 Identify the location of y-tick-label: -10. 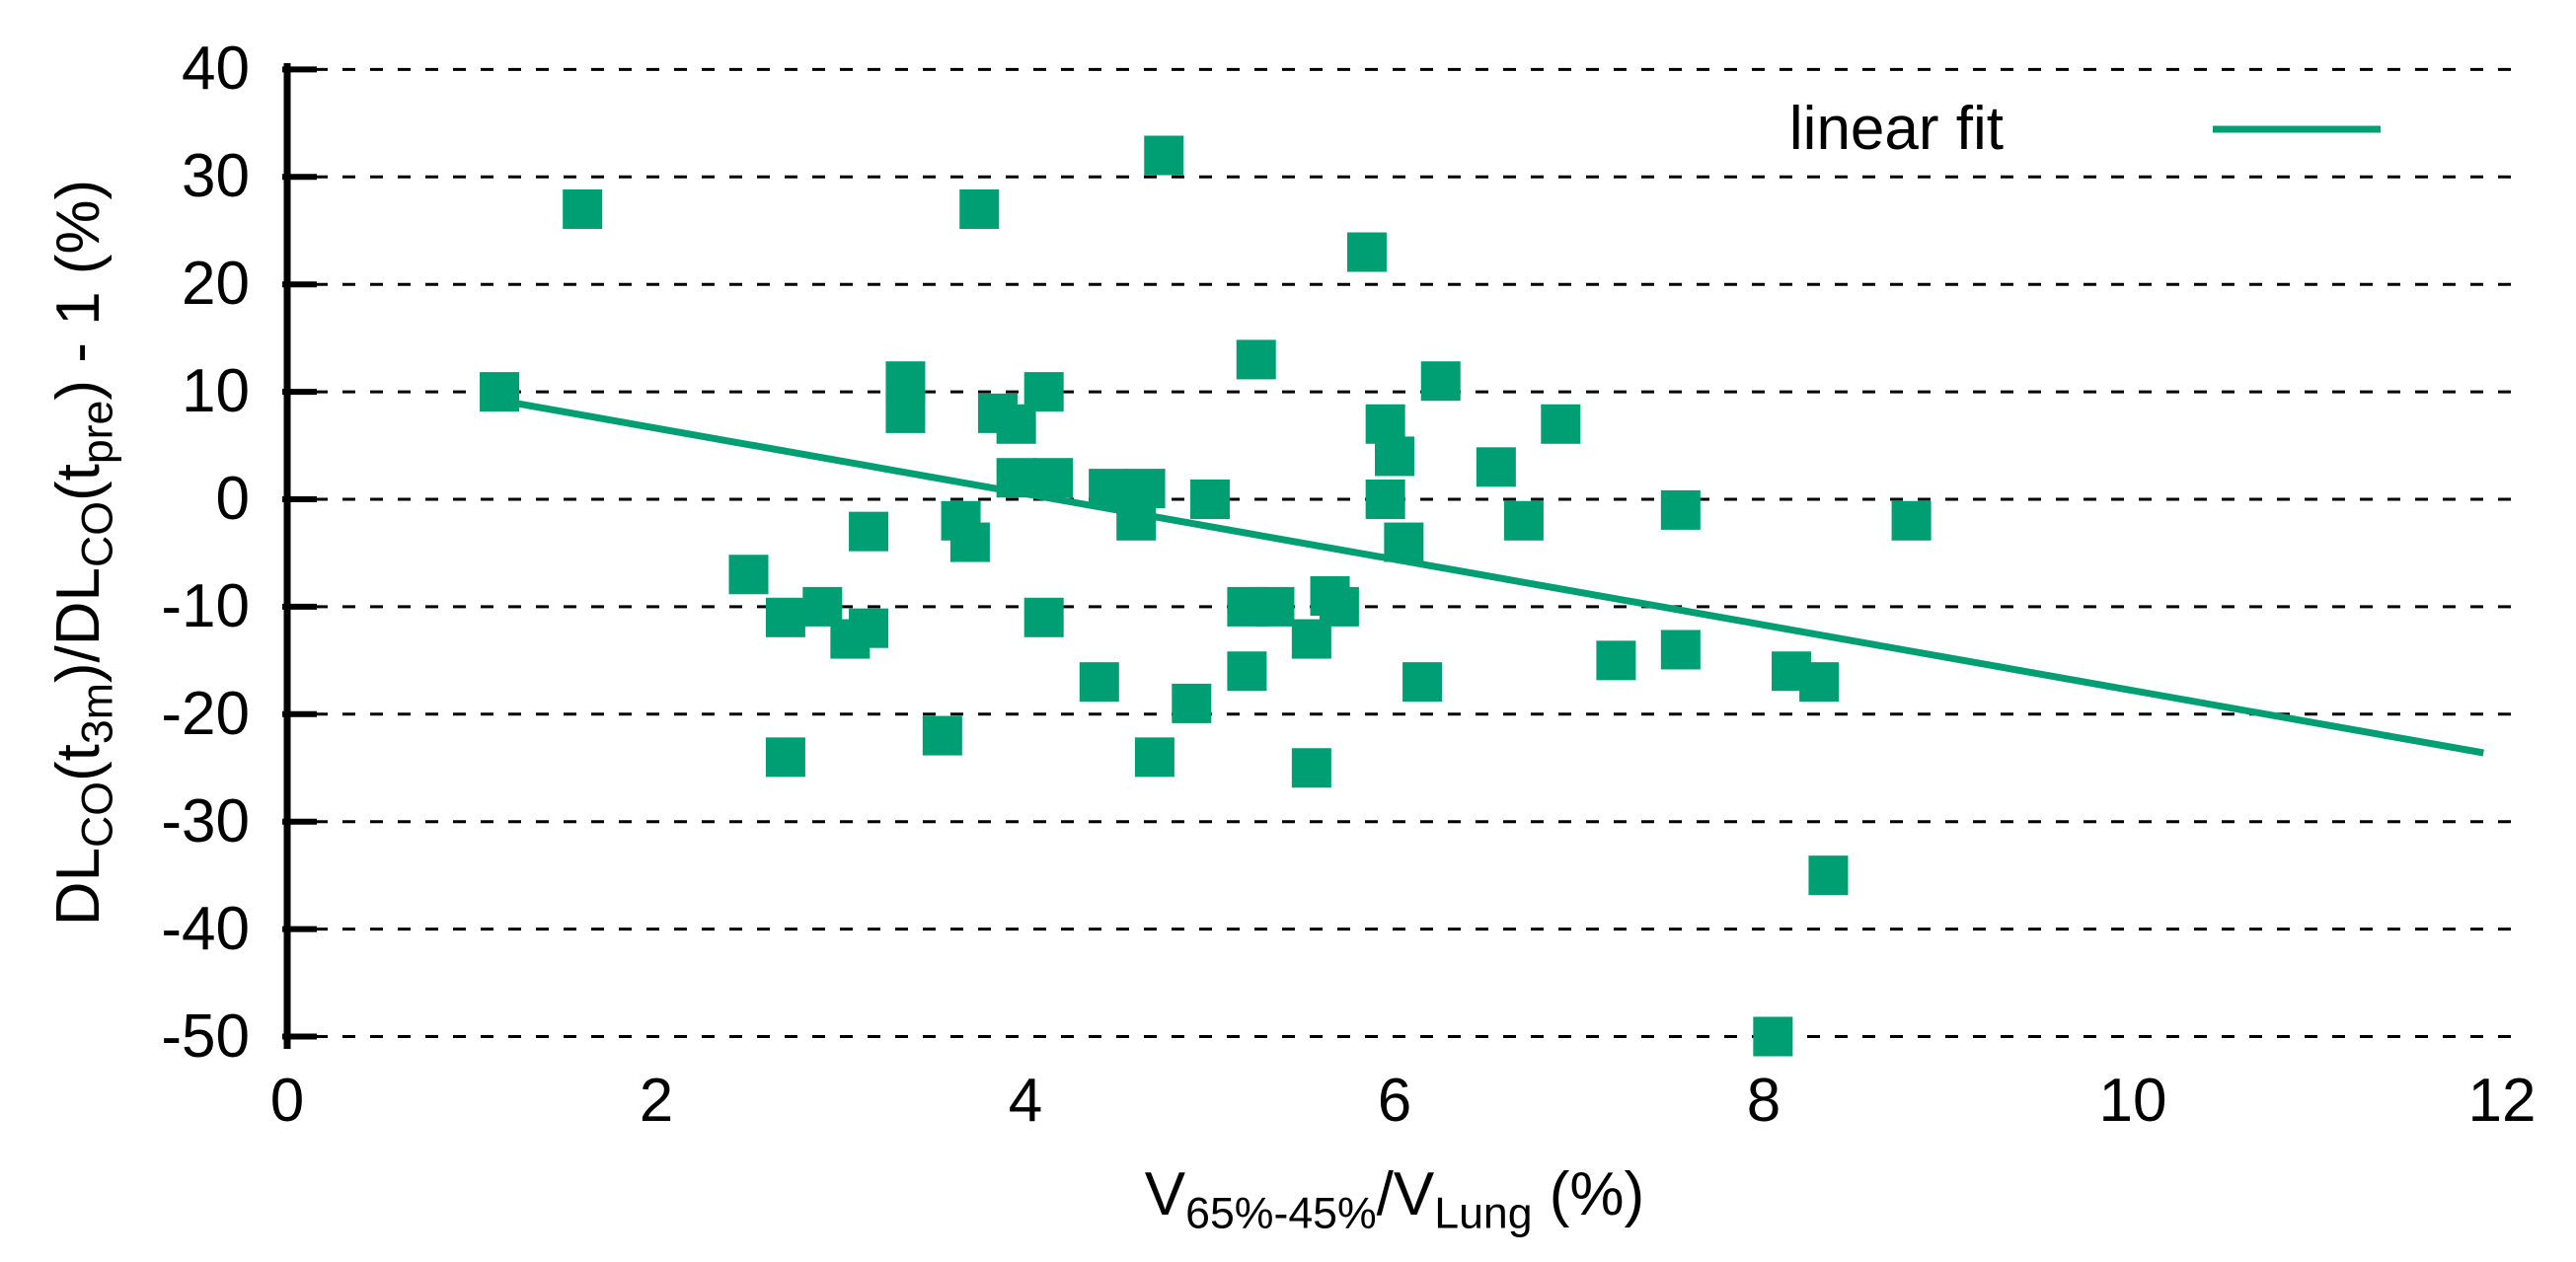
(205, 606).